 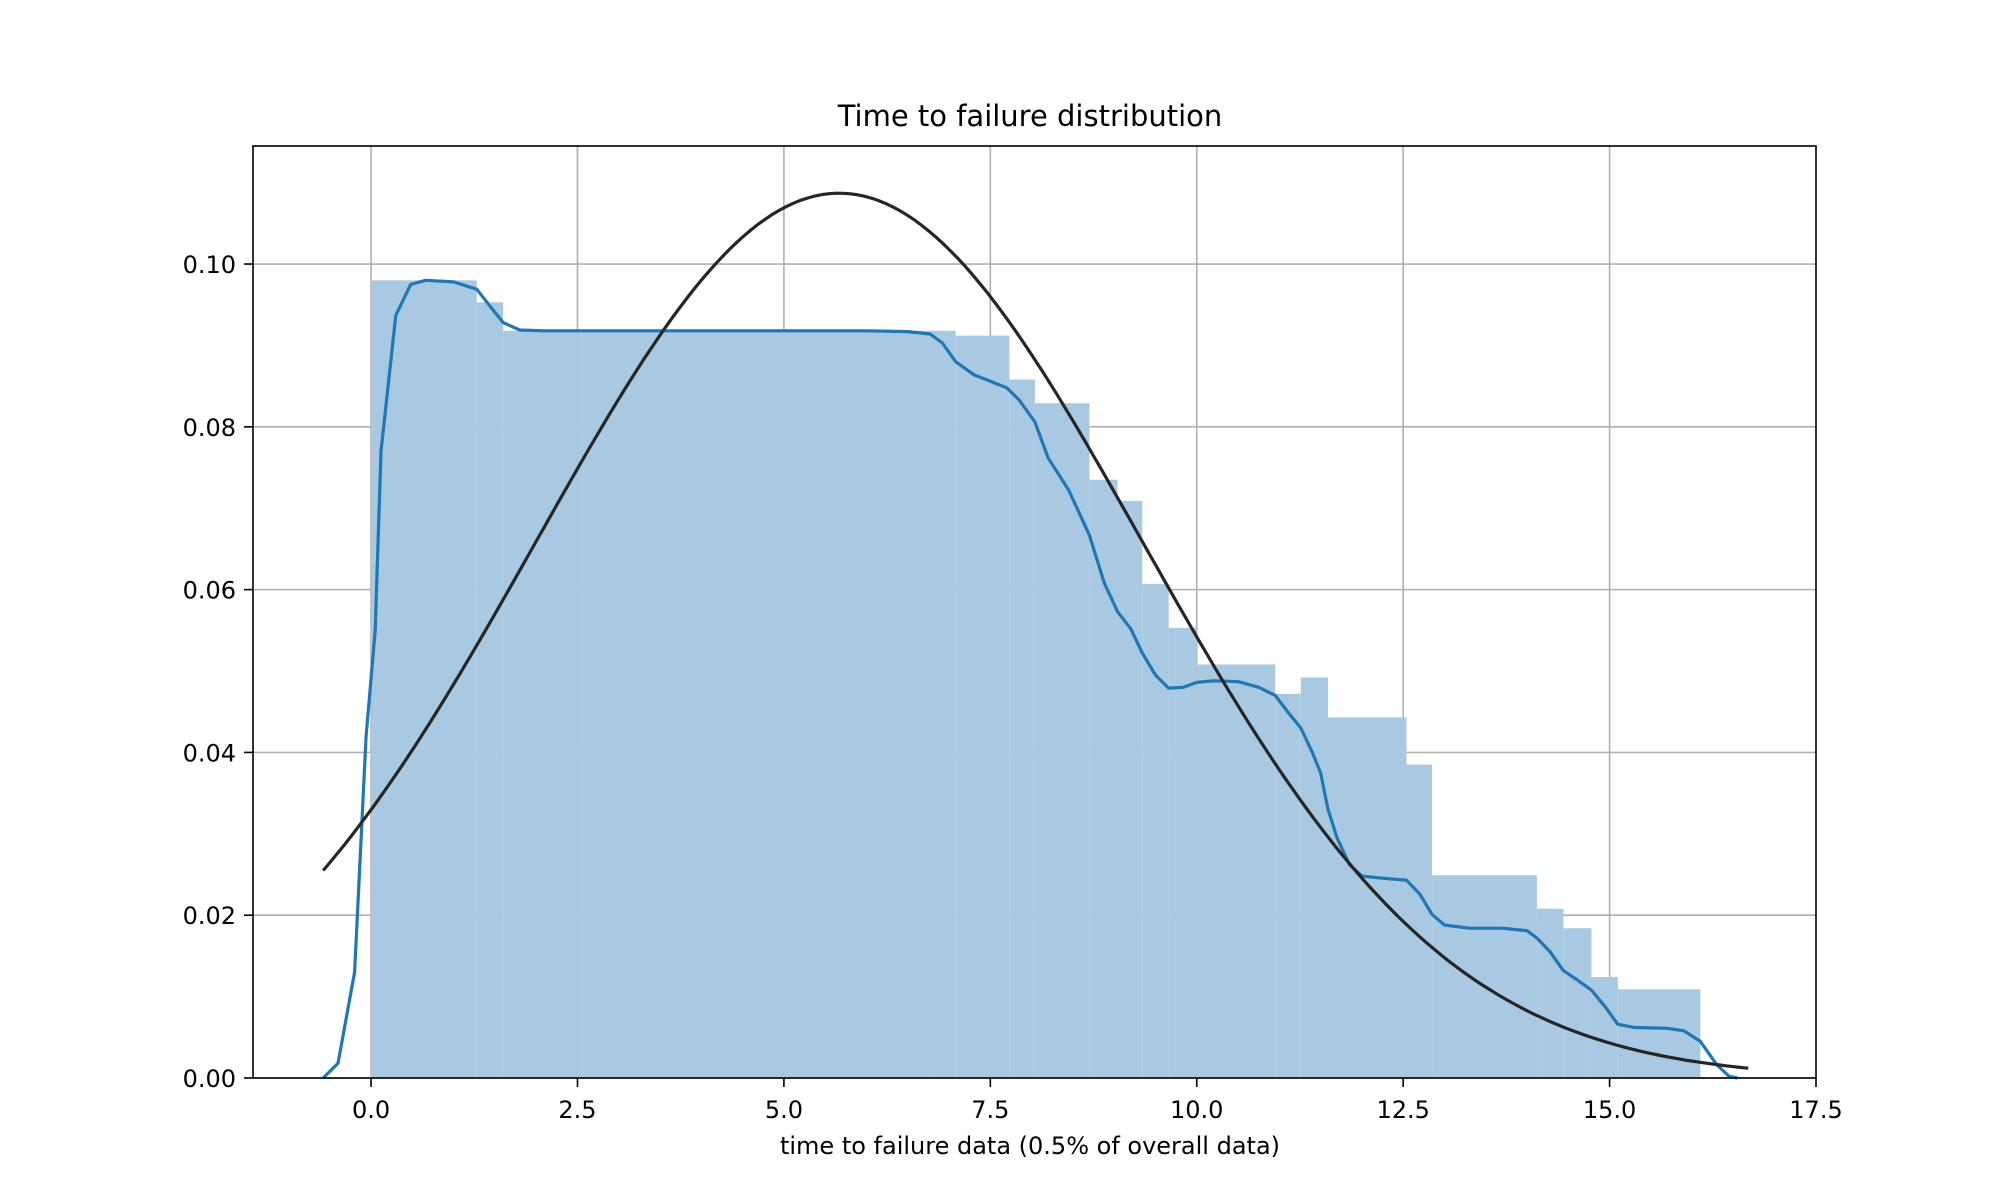 What do you see at coordinates (577, 1110) in the screenshot?
I see `x-tick-label: 2.5` at bounding box center [577, 1110].